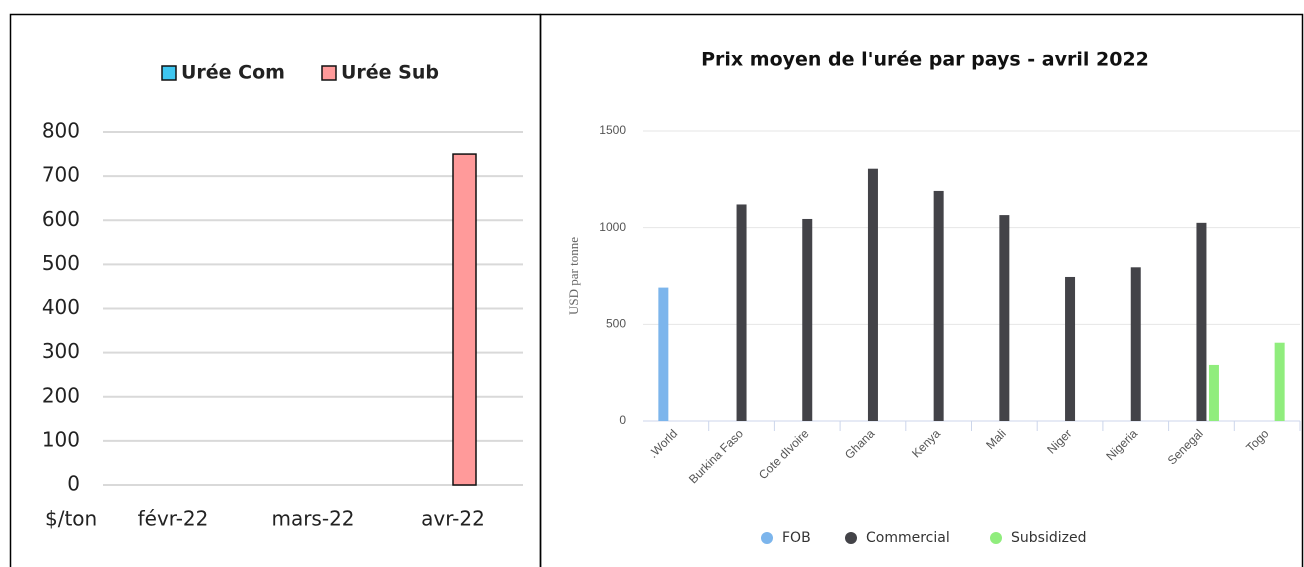  Describe the element at coordinates (784, 454) in the screenshot. I see `x-tick-label: Cote dIvoire` at that location.